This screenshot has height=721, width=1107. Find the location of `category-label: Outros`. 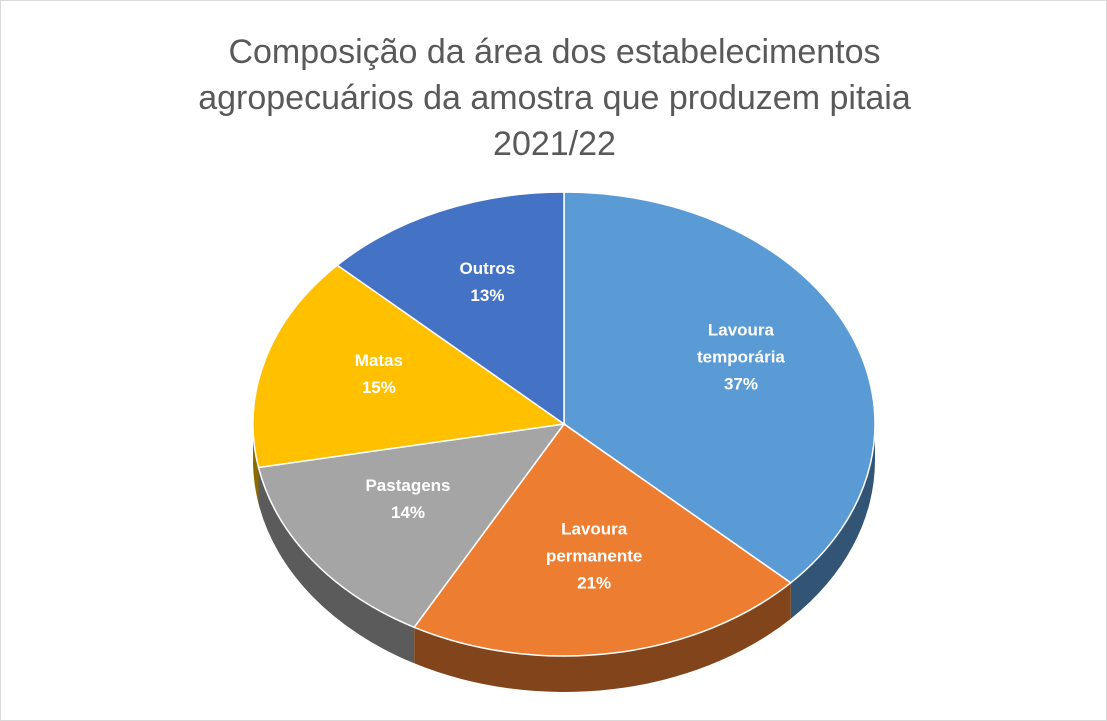

category-label: Outros is located at coordinates (487, 268).